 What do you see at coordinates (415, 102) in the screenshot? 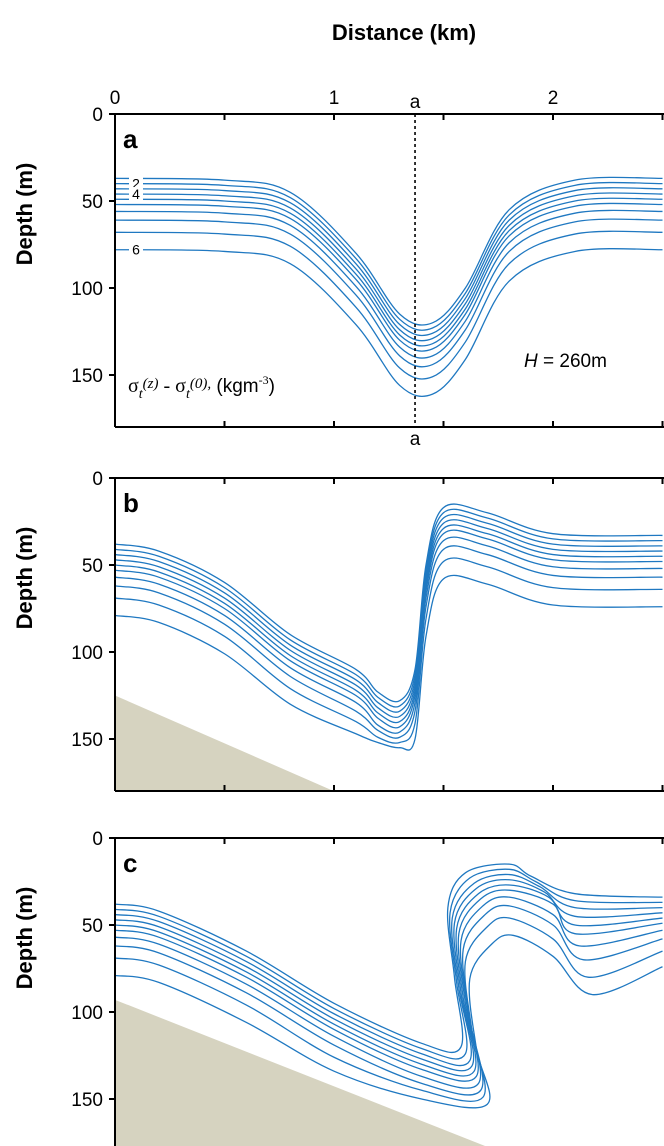
I see `section-marker-top: a` at bounding box center [415, 102].